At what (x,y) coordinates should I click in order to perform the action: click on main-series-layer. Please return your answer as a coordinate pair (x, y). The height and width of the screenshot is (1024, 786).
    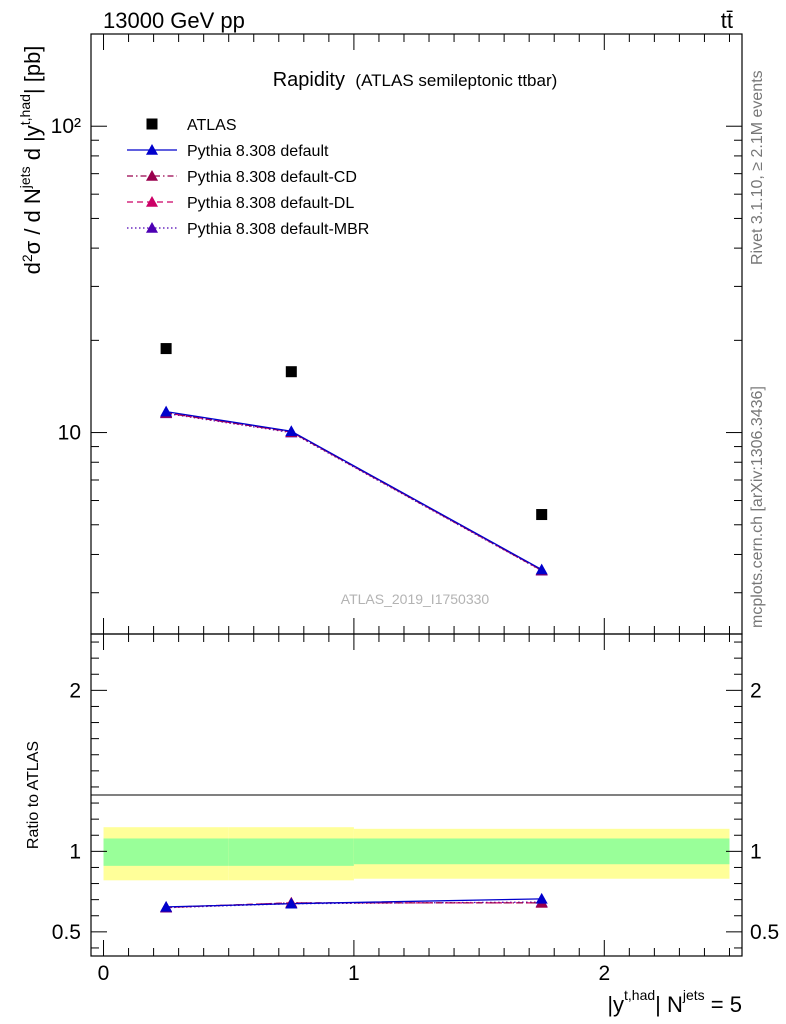
    Looking at the image, I should click on (354, 459).